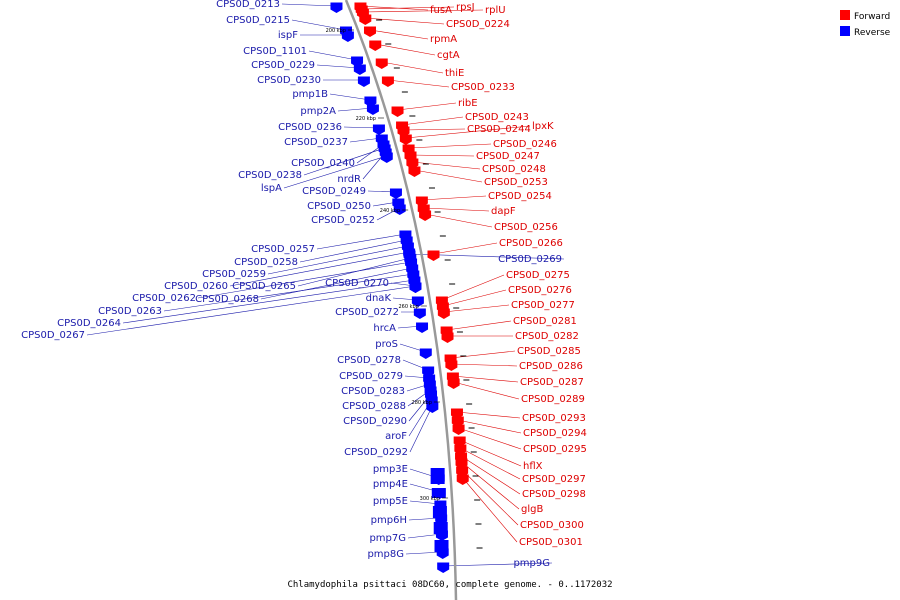  I want to click on gene-label-cps0d-0263: CPS0D_0263, so click(130, 311).